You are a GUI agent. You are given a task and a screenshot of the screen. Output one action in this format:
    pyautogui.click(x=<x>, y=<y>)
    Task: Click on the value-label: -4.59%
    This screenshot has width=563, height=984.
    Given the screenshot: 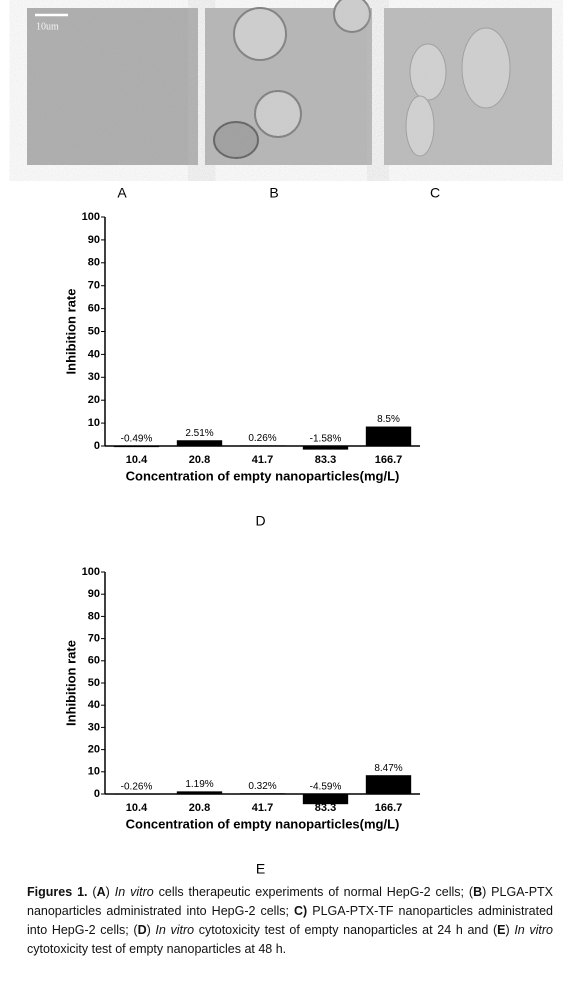 What is the action you would take?
    pyautogui.click(x=326, y=787)
    